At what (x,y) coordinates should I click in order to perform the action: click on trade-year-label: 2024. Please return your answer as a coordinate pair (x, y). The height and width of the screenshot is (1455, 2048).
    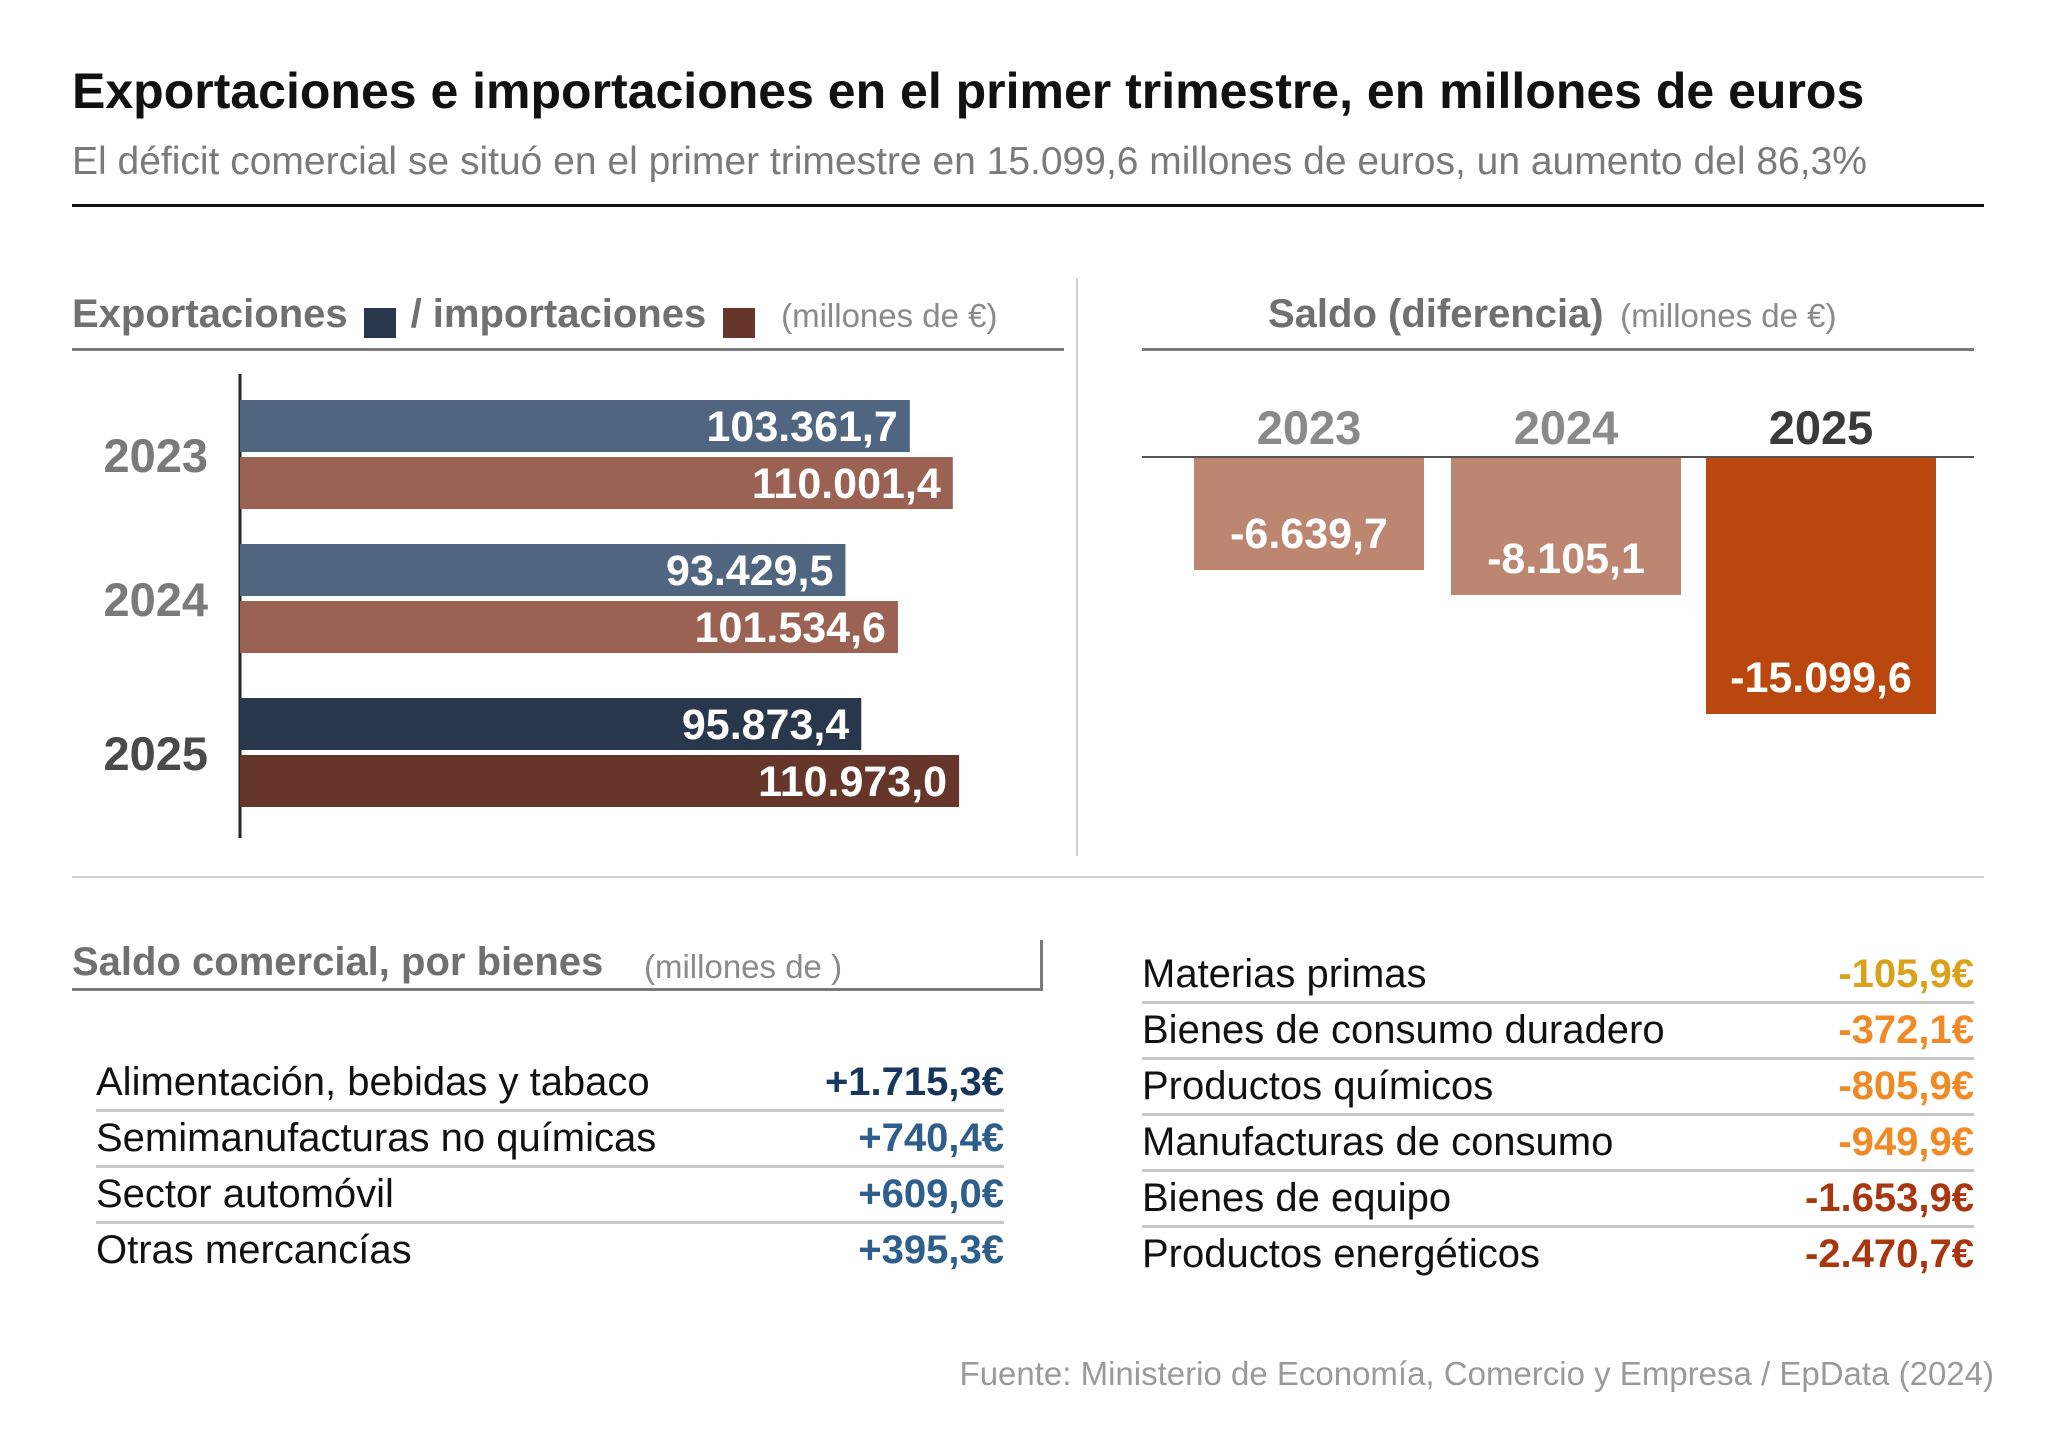
    Looking at the image, I should click on (155, 599).